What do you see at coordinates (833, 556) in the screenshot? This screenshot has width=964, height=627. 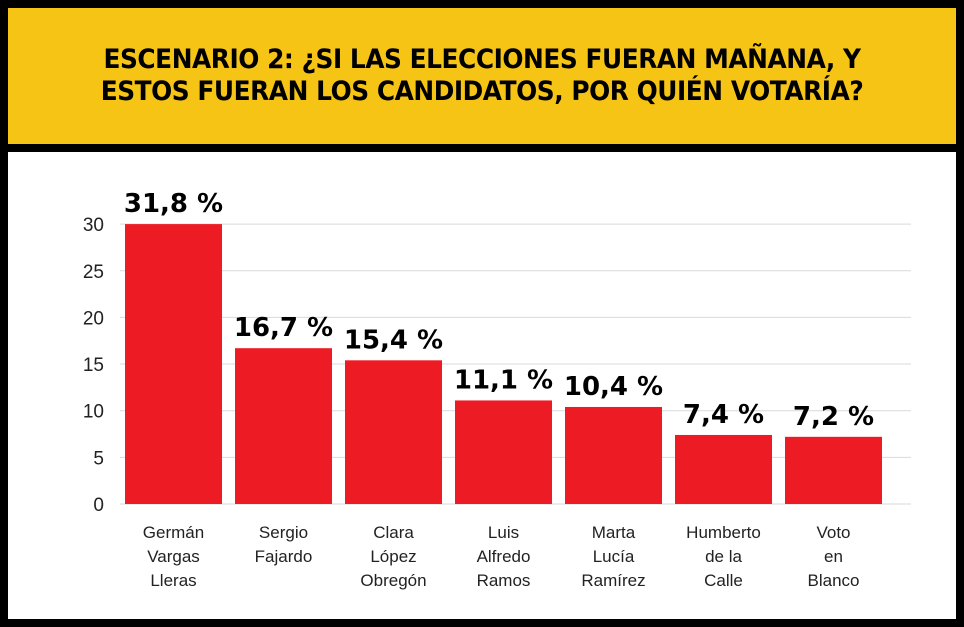 I see `category-label: en` at bounding box center [833, 556].